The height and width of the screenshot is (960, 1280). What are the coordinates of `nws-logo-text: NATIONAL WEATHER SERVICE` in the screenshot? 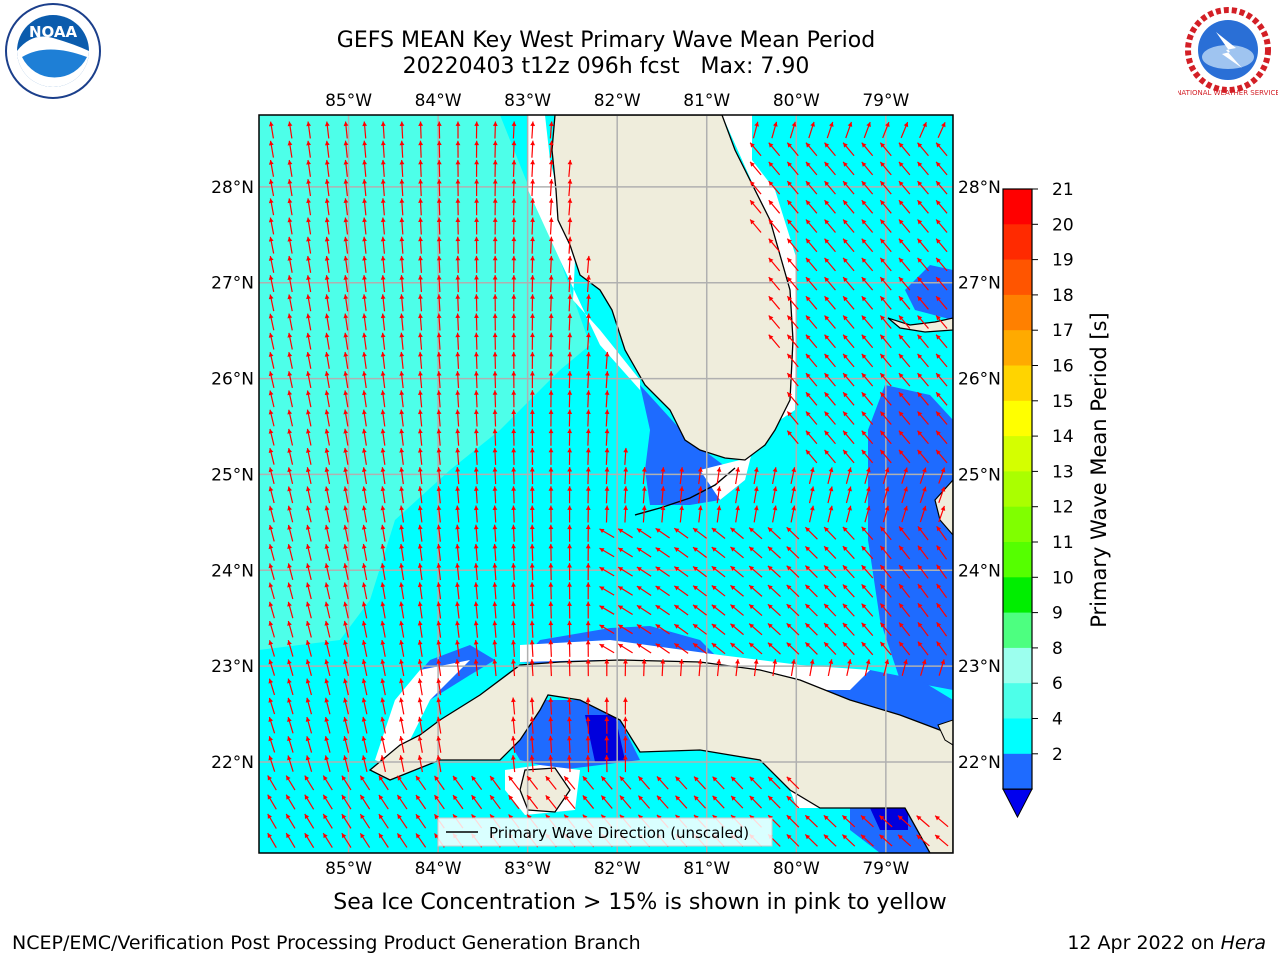 It's located at (1228, 93).